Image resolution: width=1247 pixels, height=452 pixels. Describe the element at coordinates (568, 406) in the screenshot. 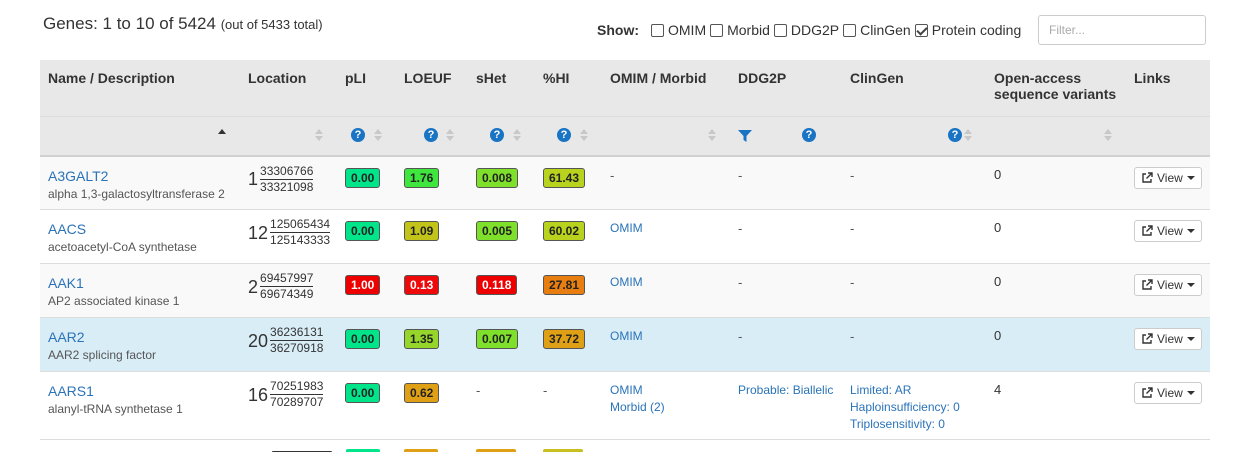

I see `hi-cell: -` at that location.